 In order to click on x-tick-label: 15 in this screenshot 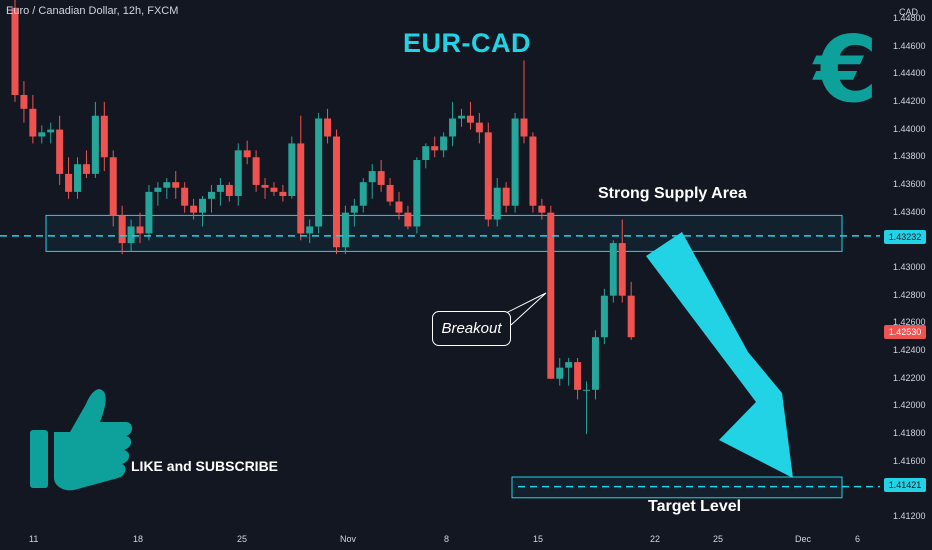, I will do `click(538, 539)`.